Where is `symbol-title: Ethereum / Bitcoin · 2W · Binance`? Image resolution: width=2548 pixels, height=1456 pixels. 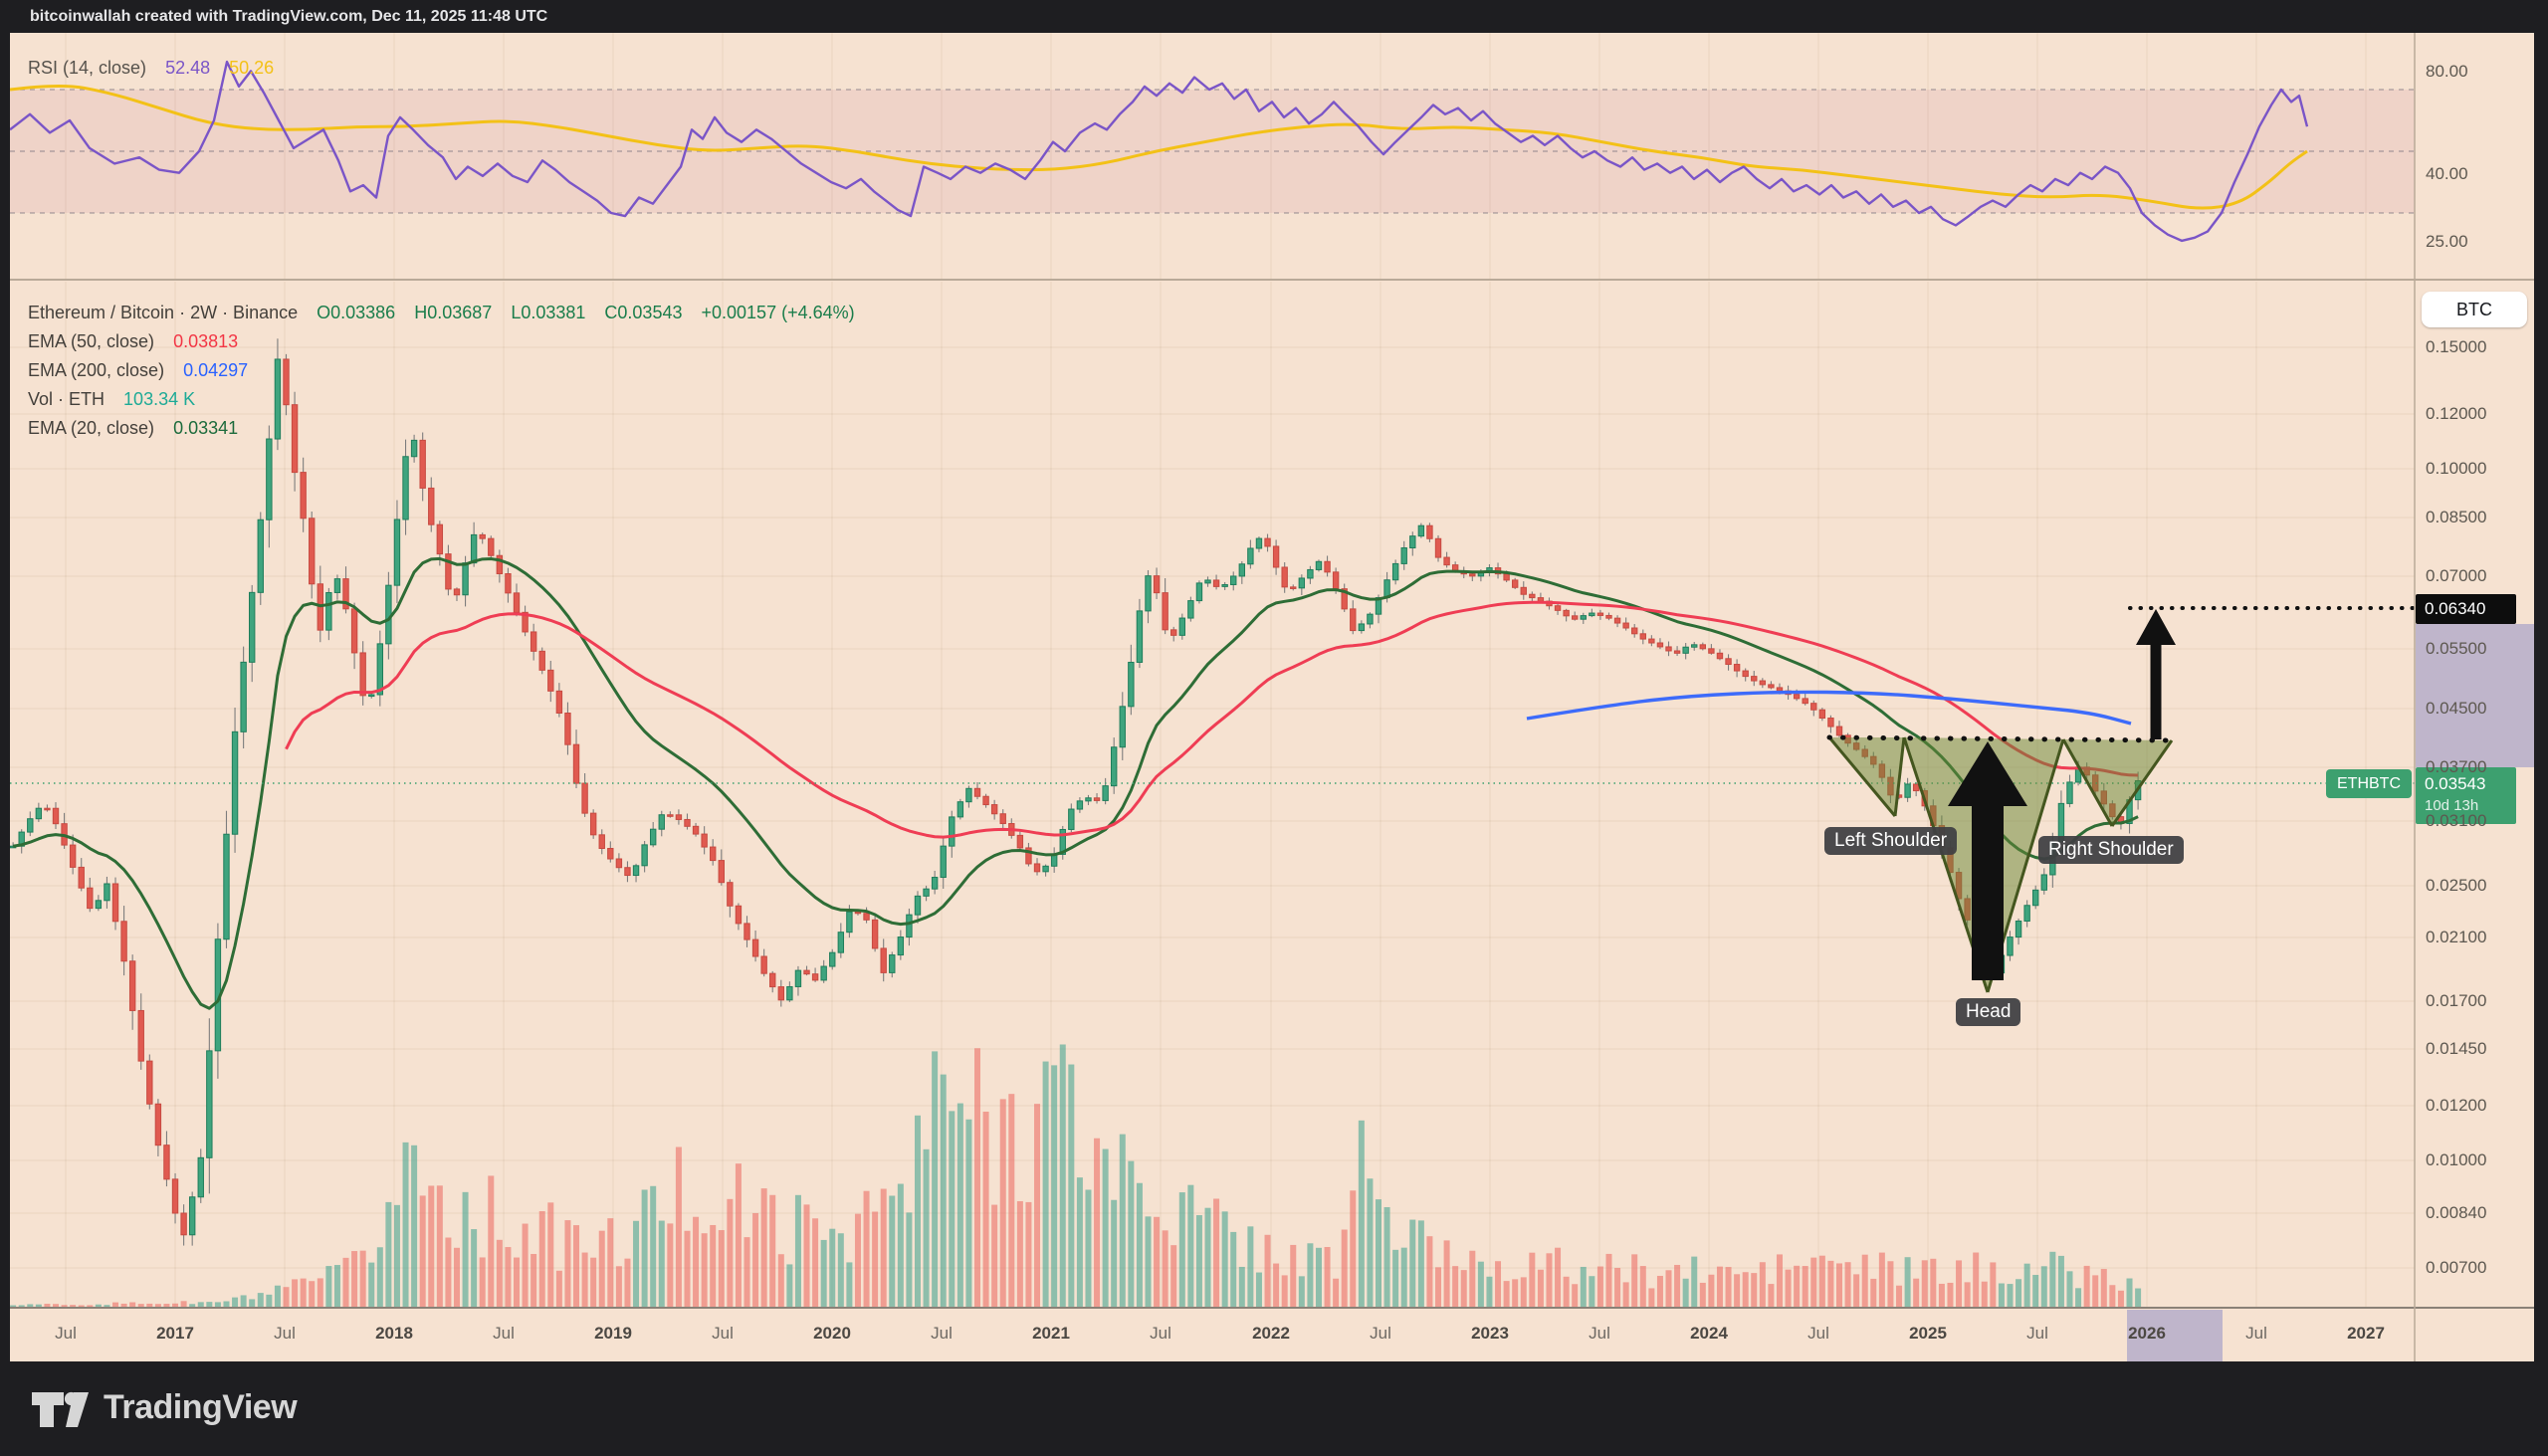 symbol-title: Ethereum / Bitcoin · 2W · Binance is located at coordinates (163, 312).